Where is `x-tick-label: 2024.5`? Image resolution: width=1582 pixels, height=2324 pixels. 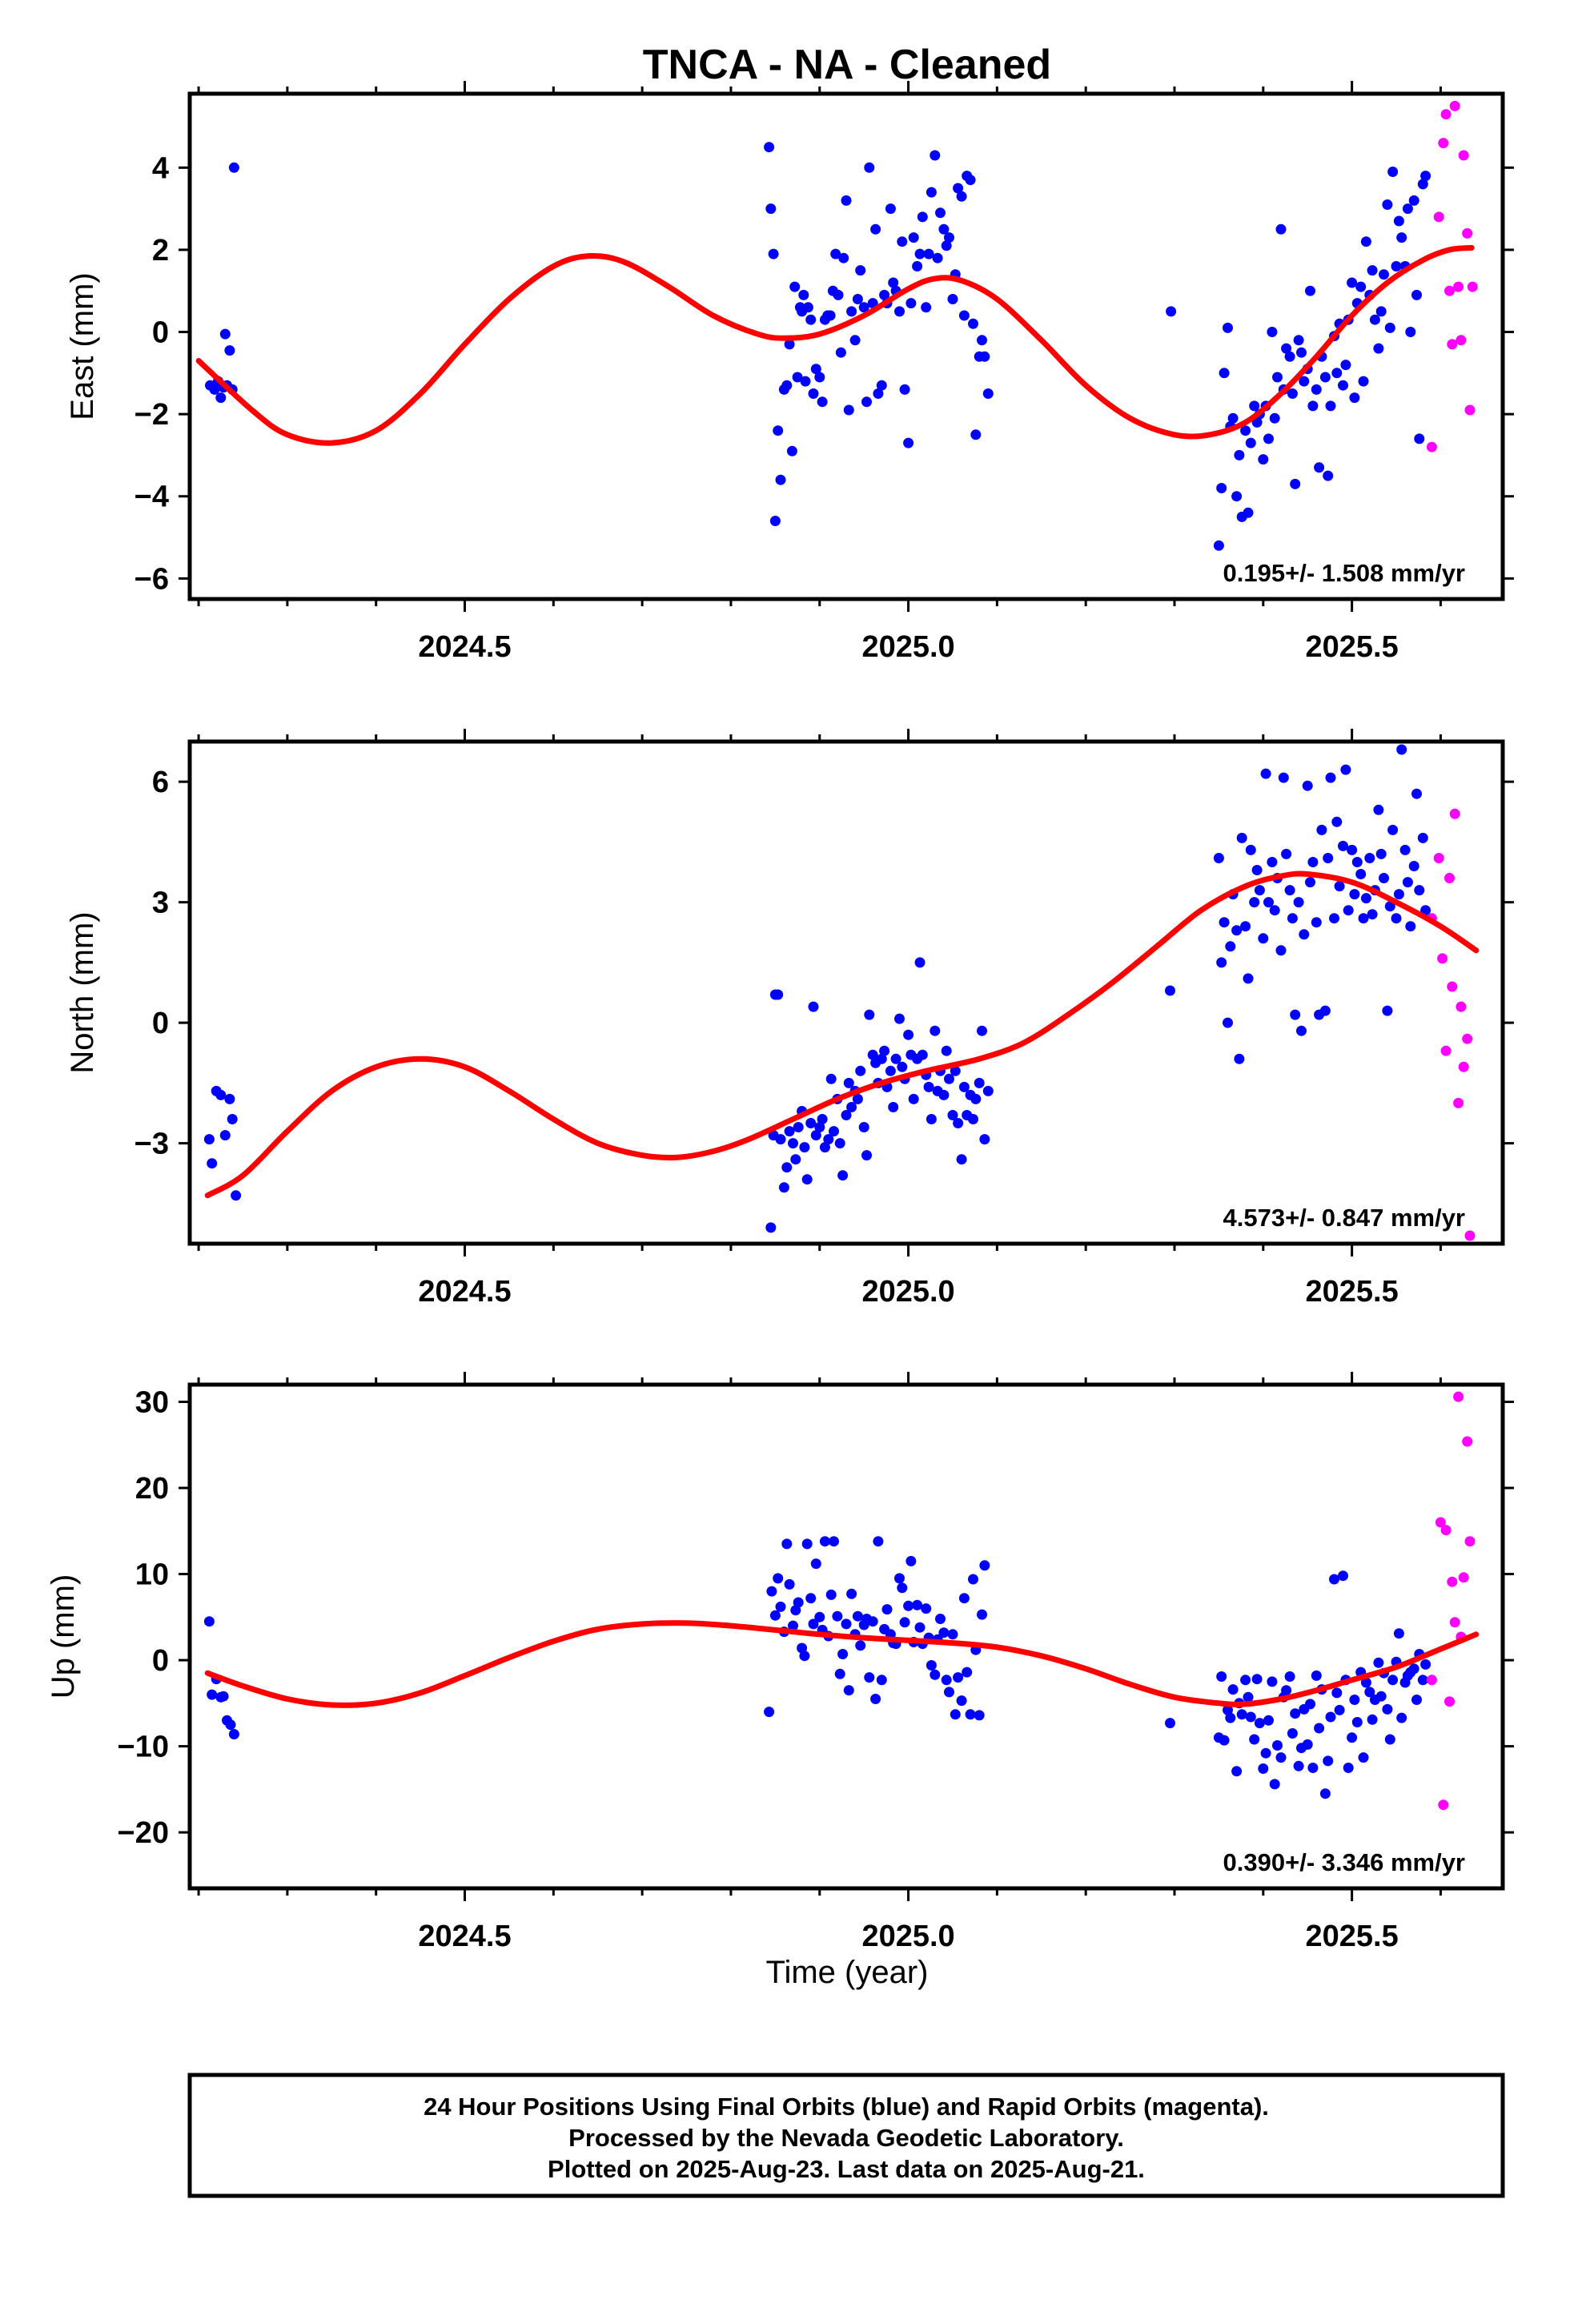
x-tick-label: 2024.5 is located at coordinates (464, 1292).